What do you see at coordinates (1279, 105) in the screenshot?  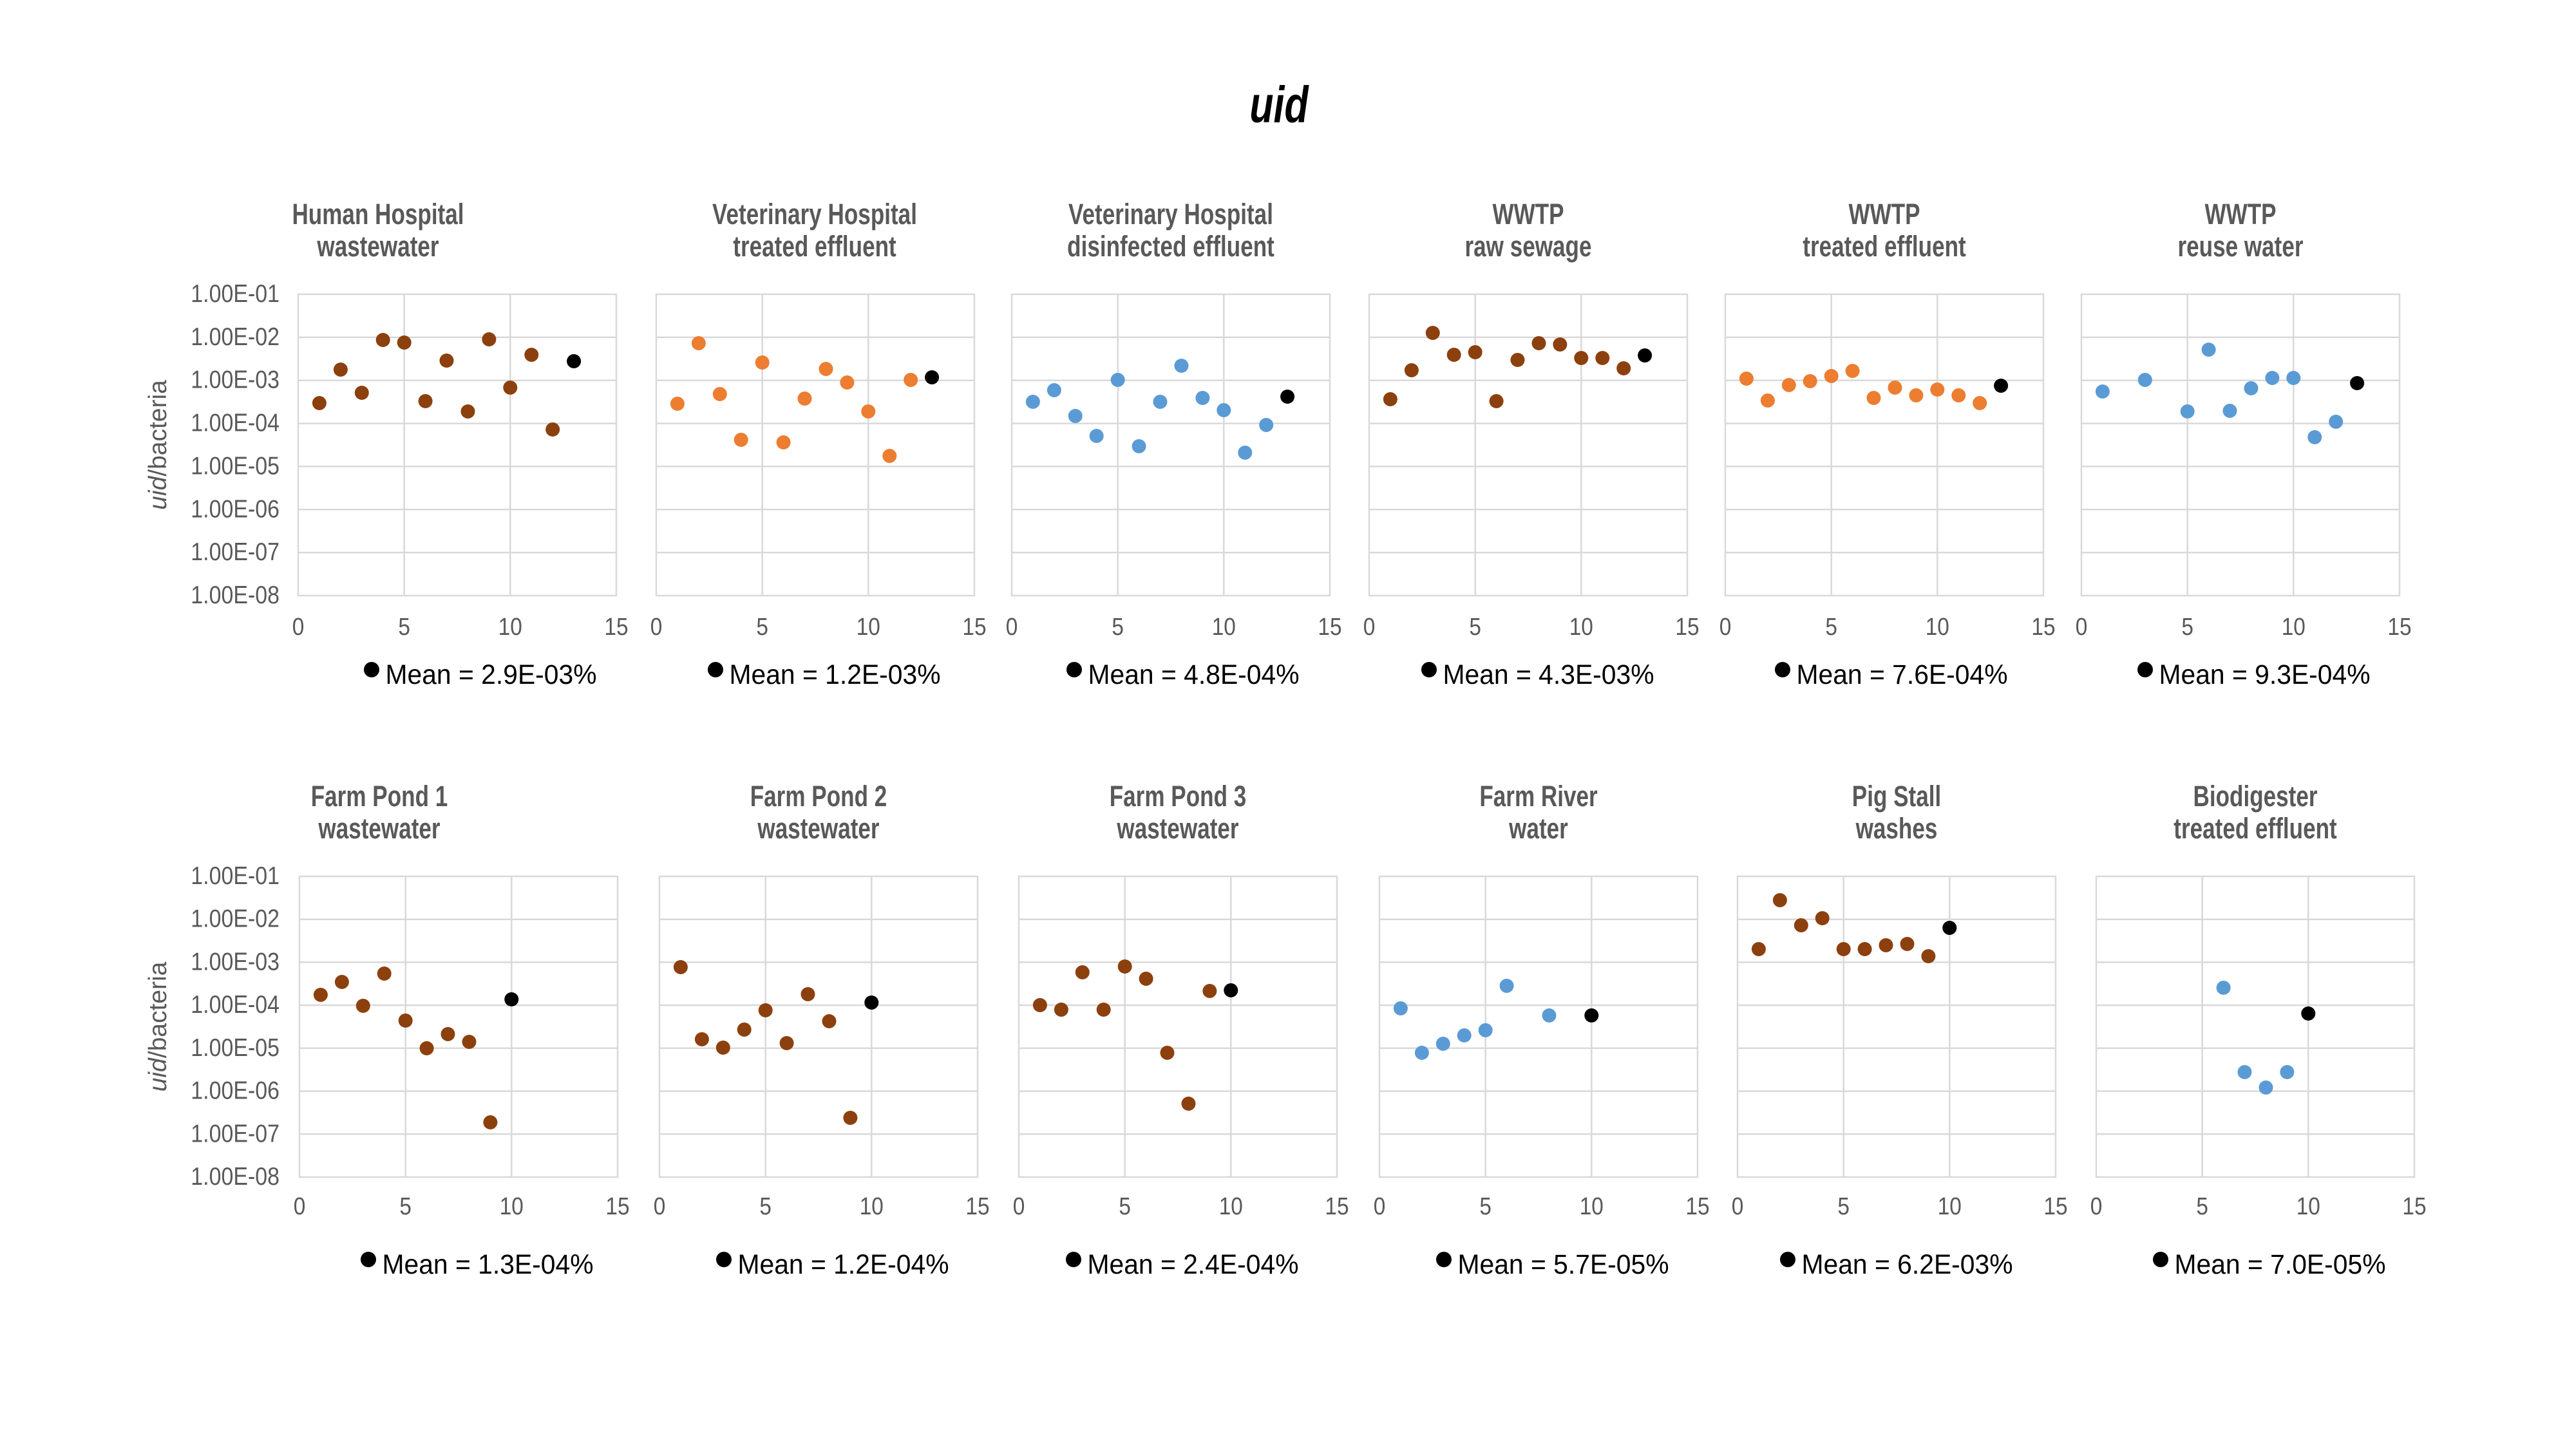 I see `svg-text: uid` at bounding box center [1279, 105].